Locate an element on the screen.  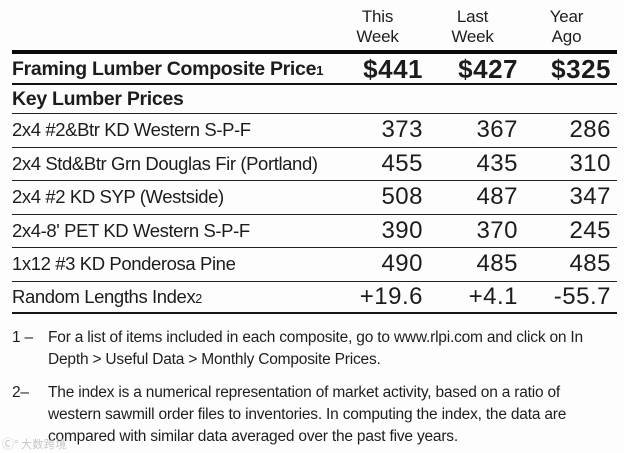
row-this-week-value: 490 is located at coordinates (402, 264).